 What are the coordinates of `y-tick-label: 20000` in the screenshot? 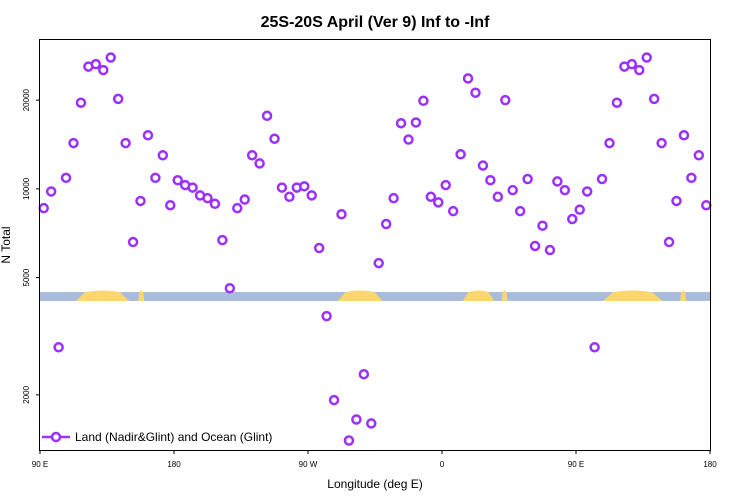 It's located at (26, 99).